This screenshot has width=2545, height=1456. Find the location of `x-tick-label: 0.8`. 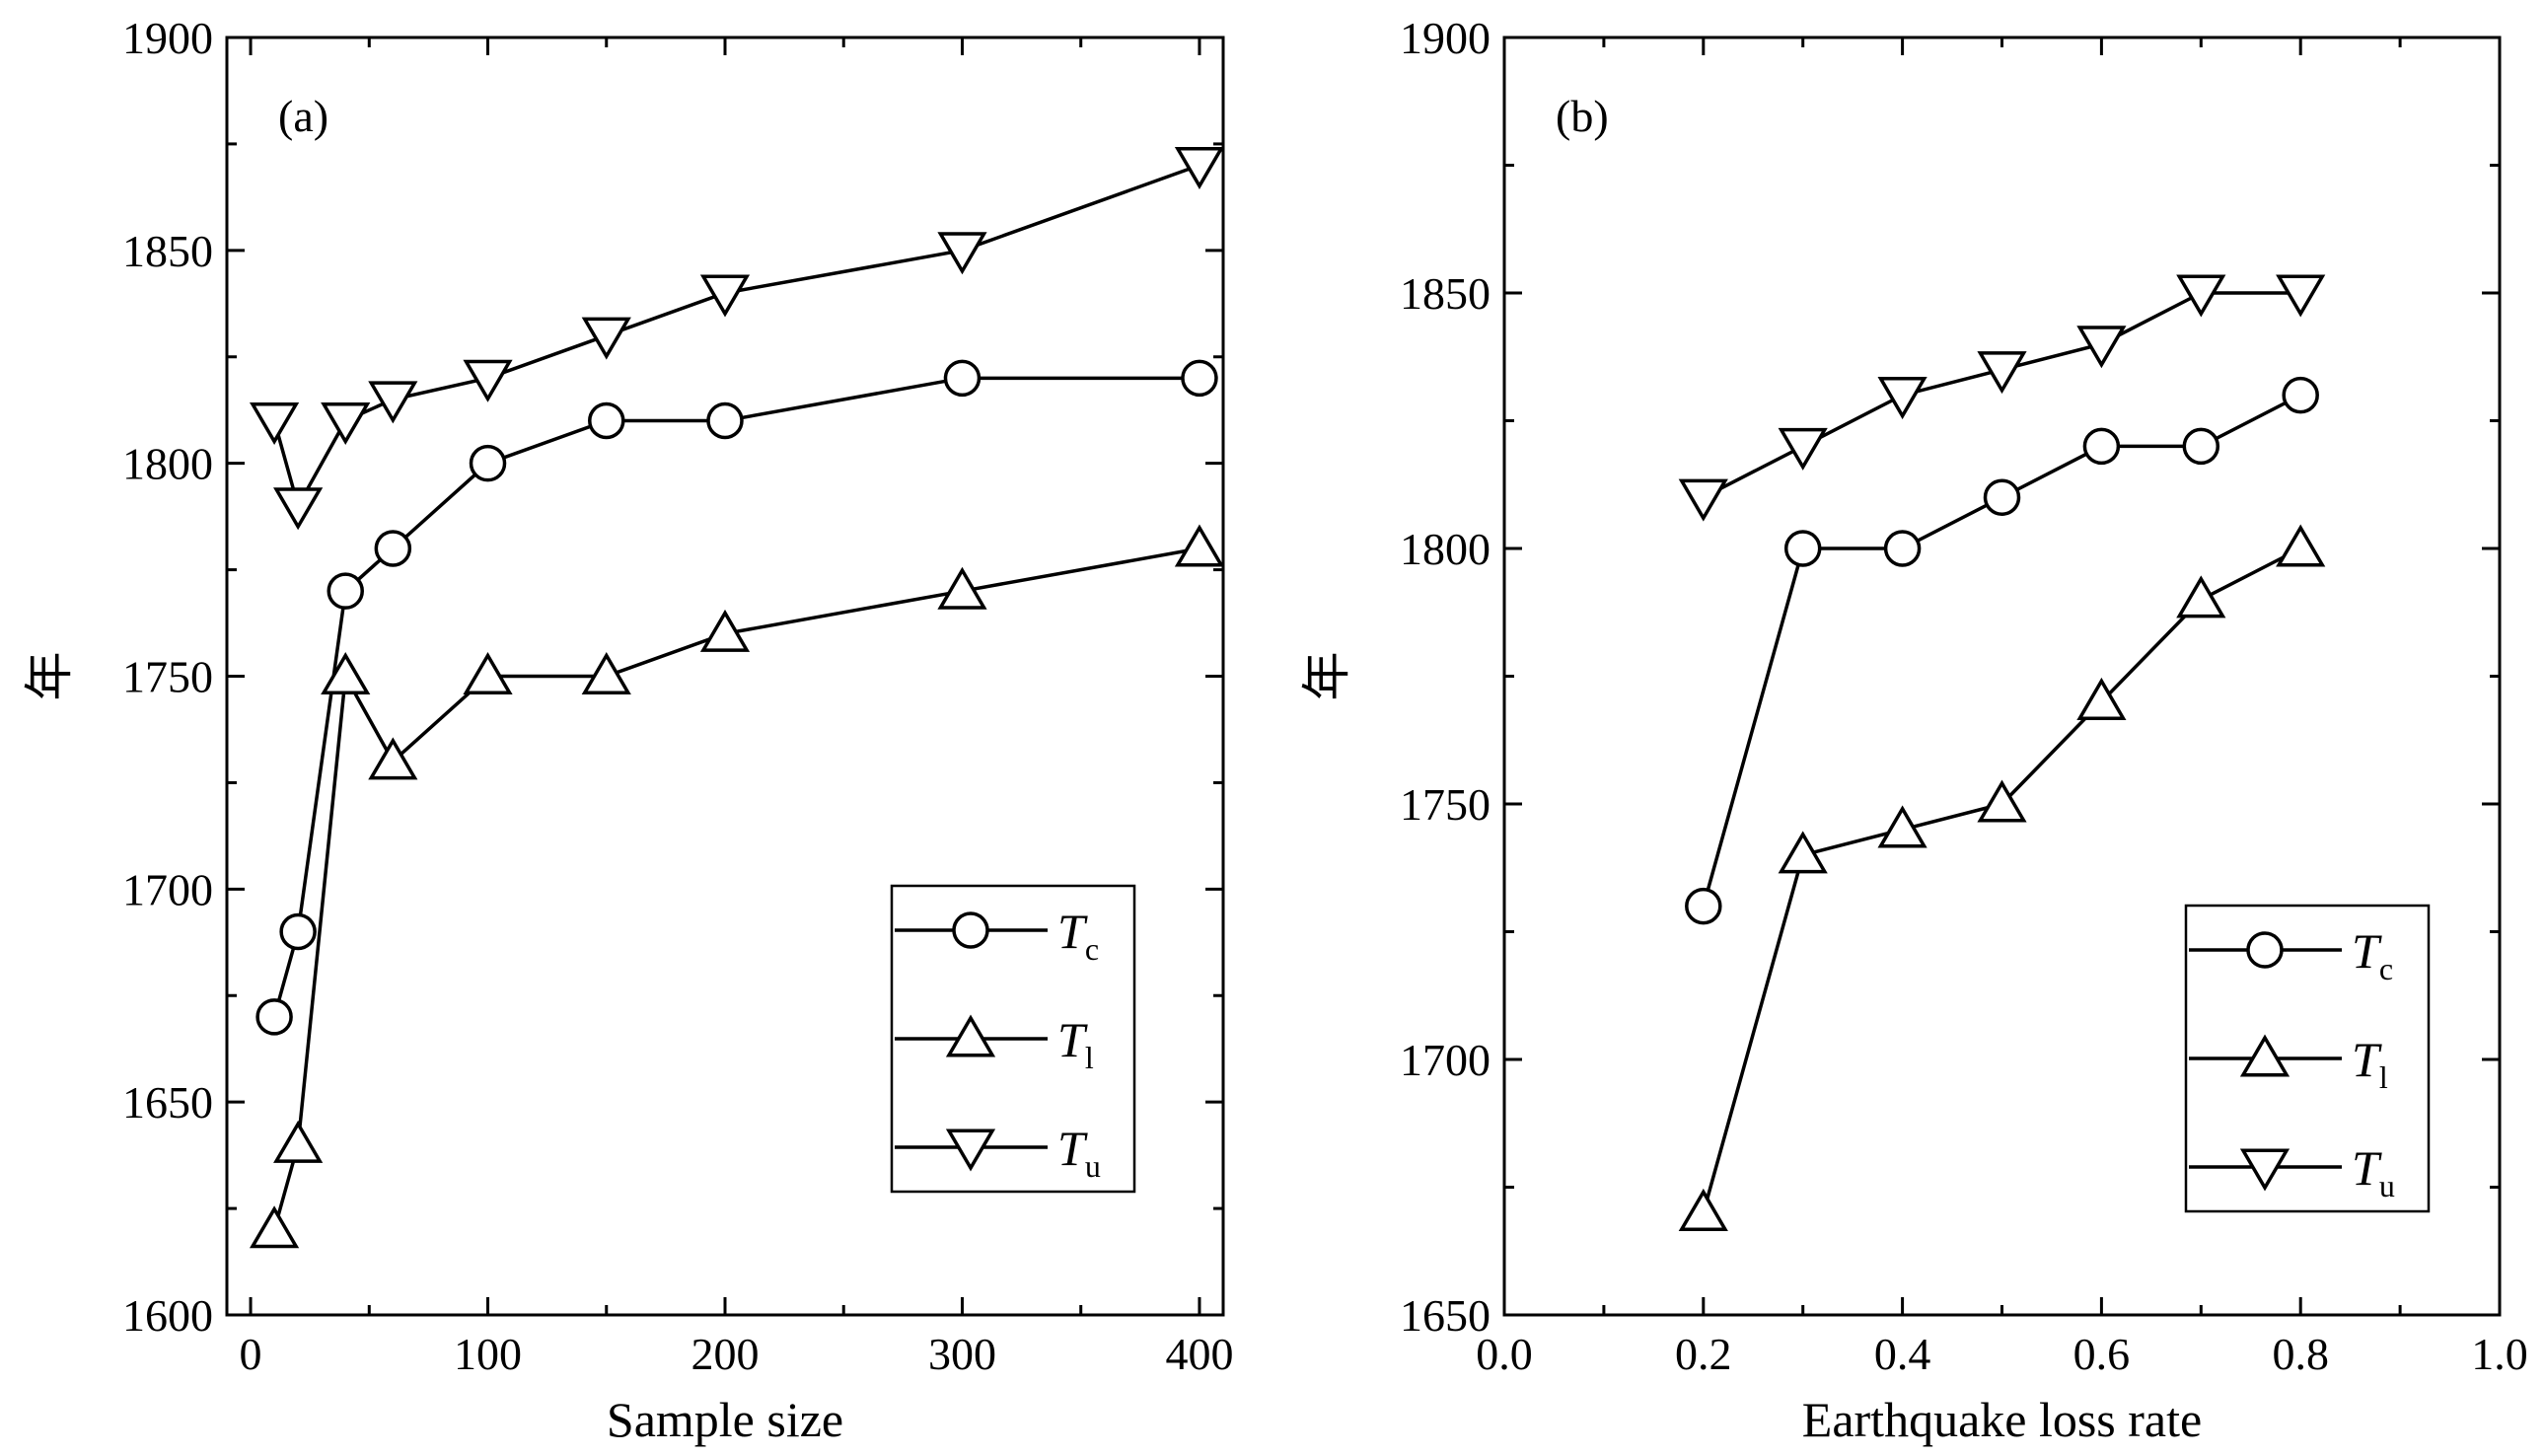

x-tick-label: 0.8 is located at coordinates (2300, 1354).